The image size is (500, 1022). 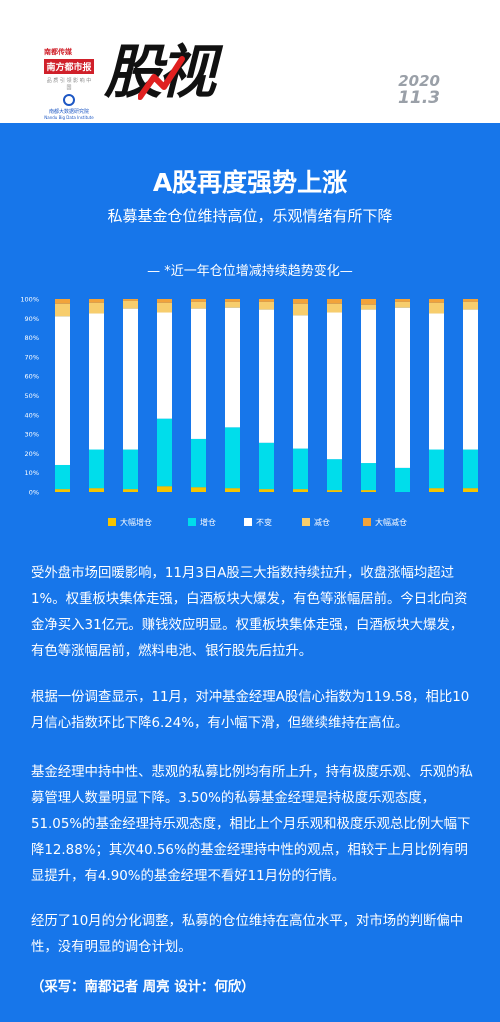 What do you see at coordinates (32, 415) in the screenshot?
I see `y-tick-label: 40%` at bounding box center [32, 415].